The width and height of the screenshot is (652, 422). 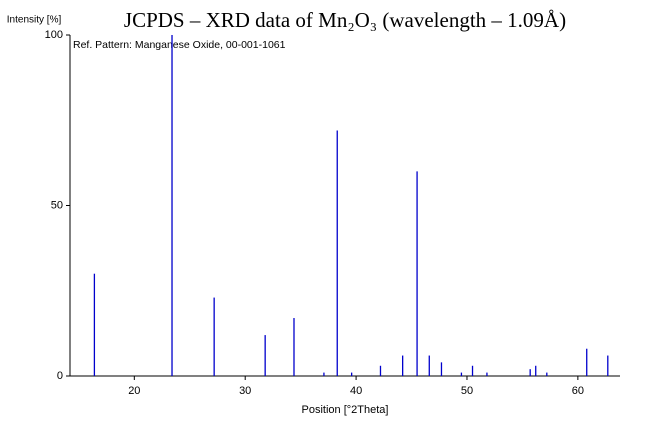 I want to click on x-tick-label: 30, so click(x=245, y=391).